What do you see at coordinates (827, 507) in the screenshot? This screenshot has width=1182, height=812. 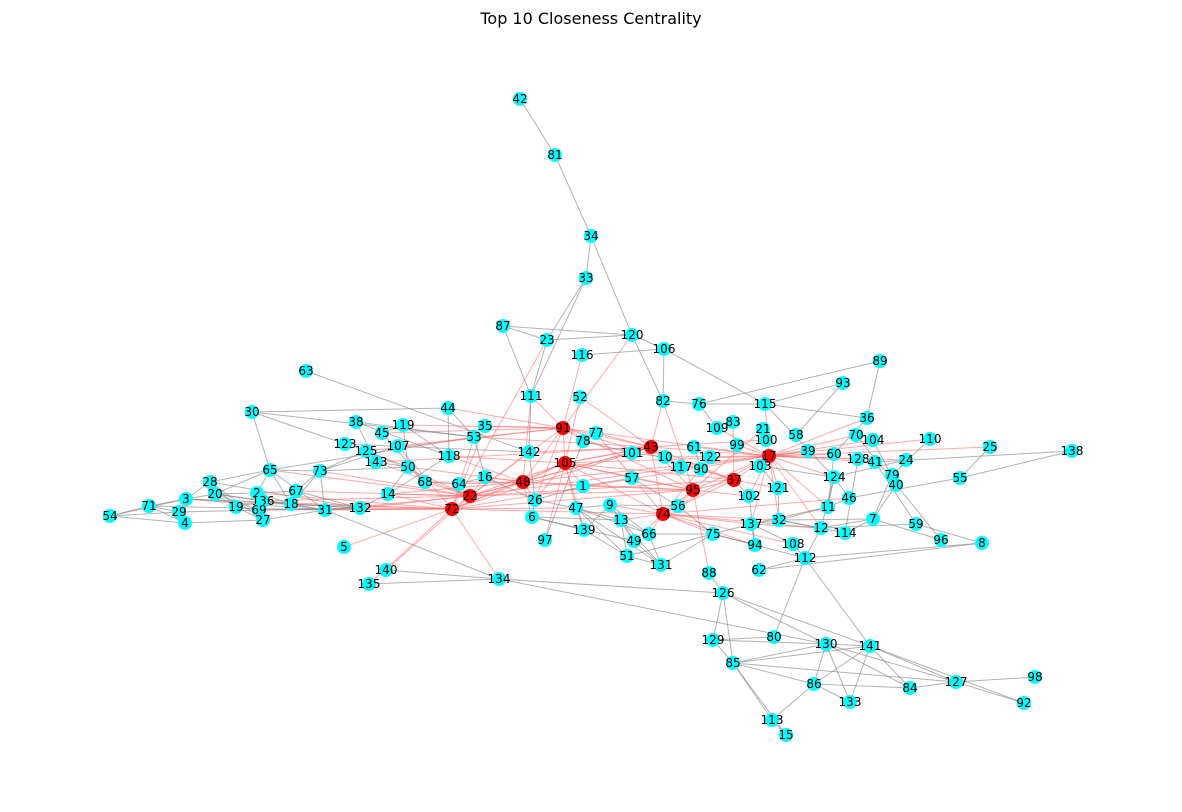 I see `node-label: 11` at bounding box center [827, 507].